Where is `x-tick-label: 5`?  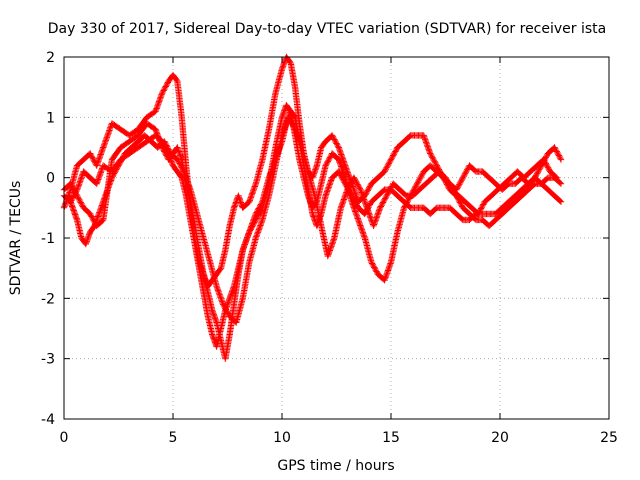 x-tick-label: 5 is located at coordinates (173, 438).